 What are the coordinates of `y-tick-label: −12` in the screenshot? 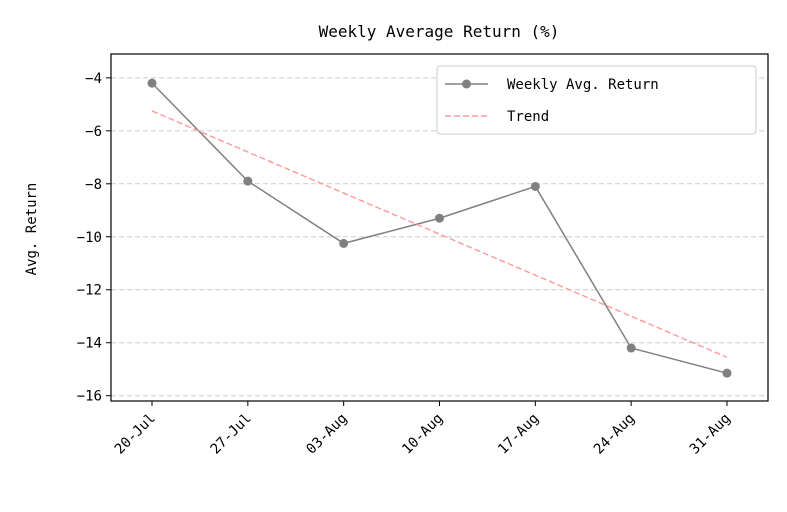 It's located at (89, 291).